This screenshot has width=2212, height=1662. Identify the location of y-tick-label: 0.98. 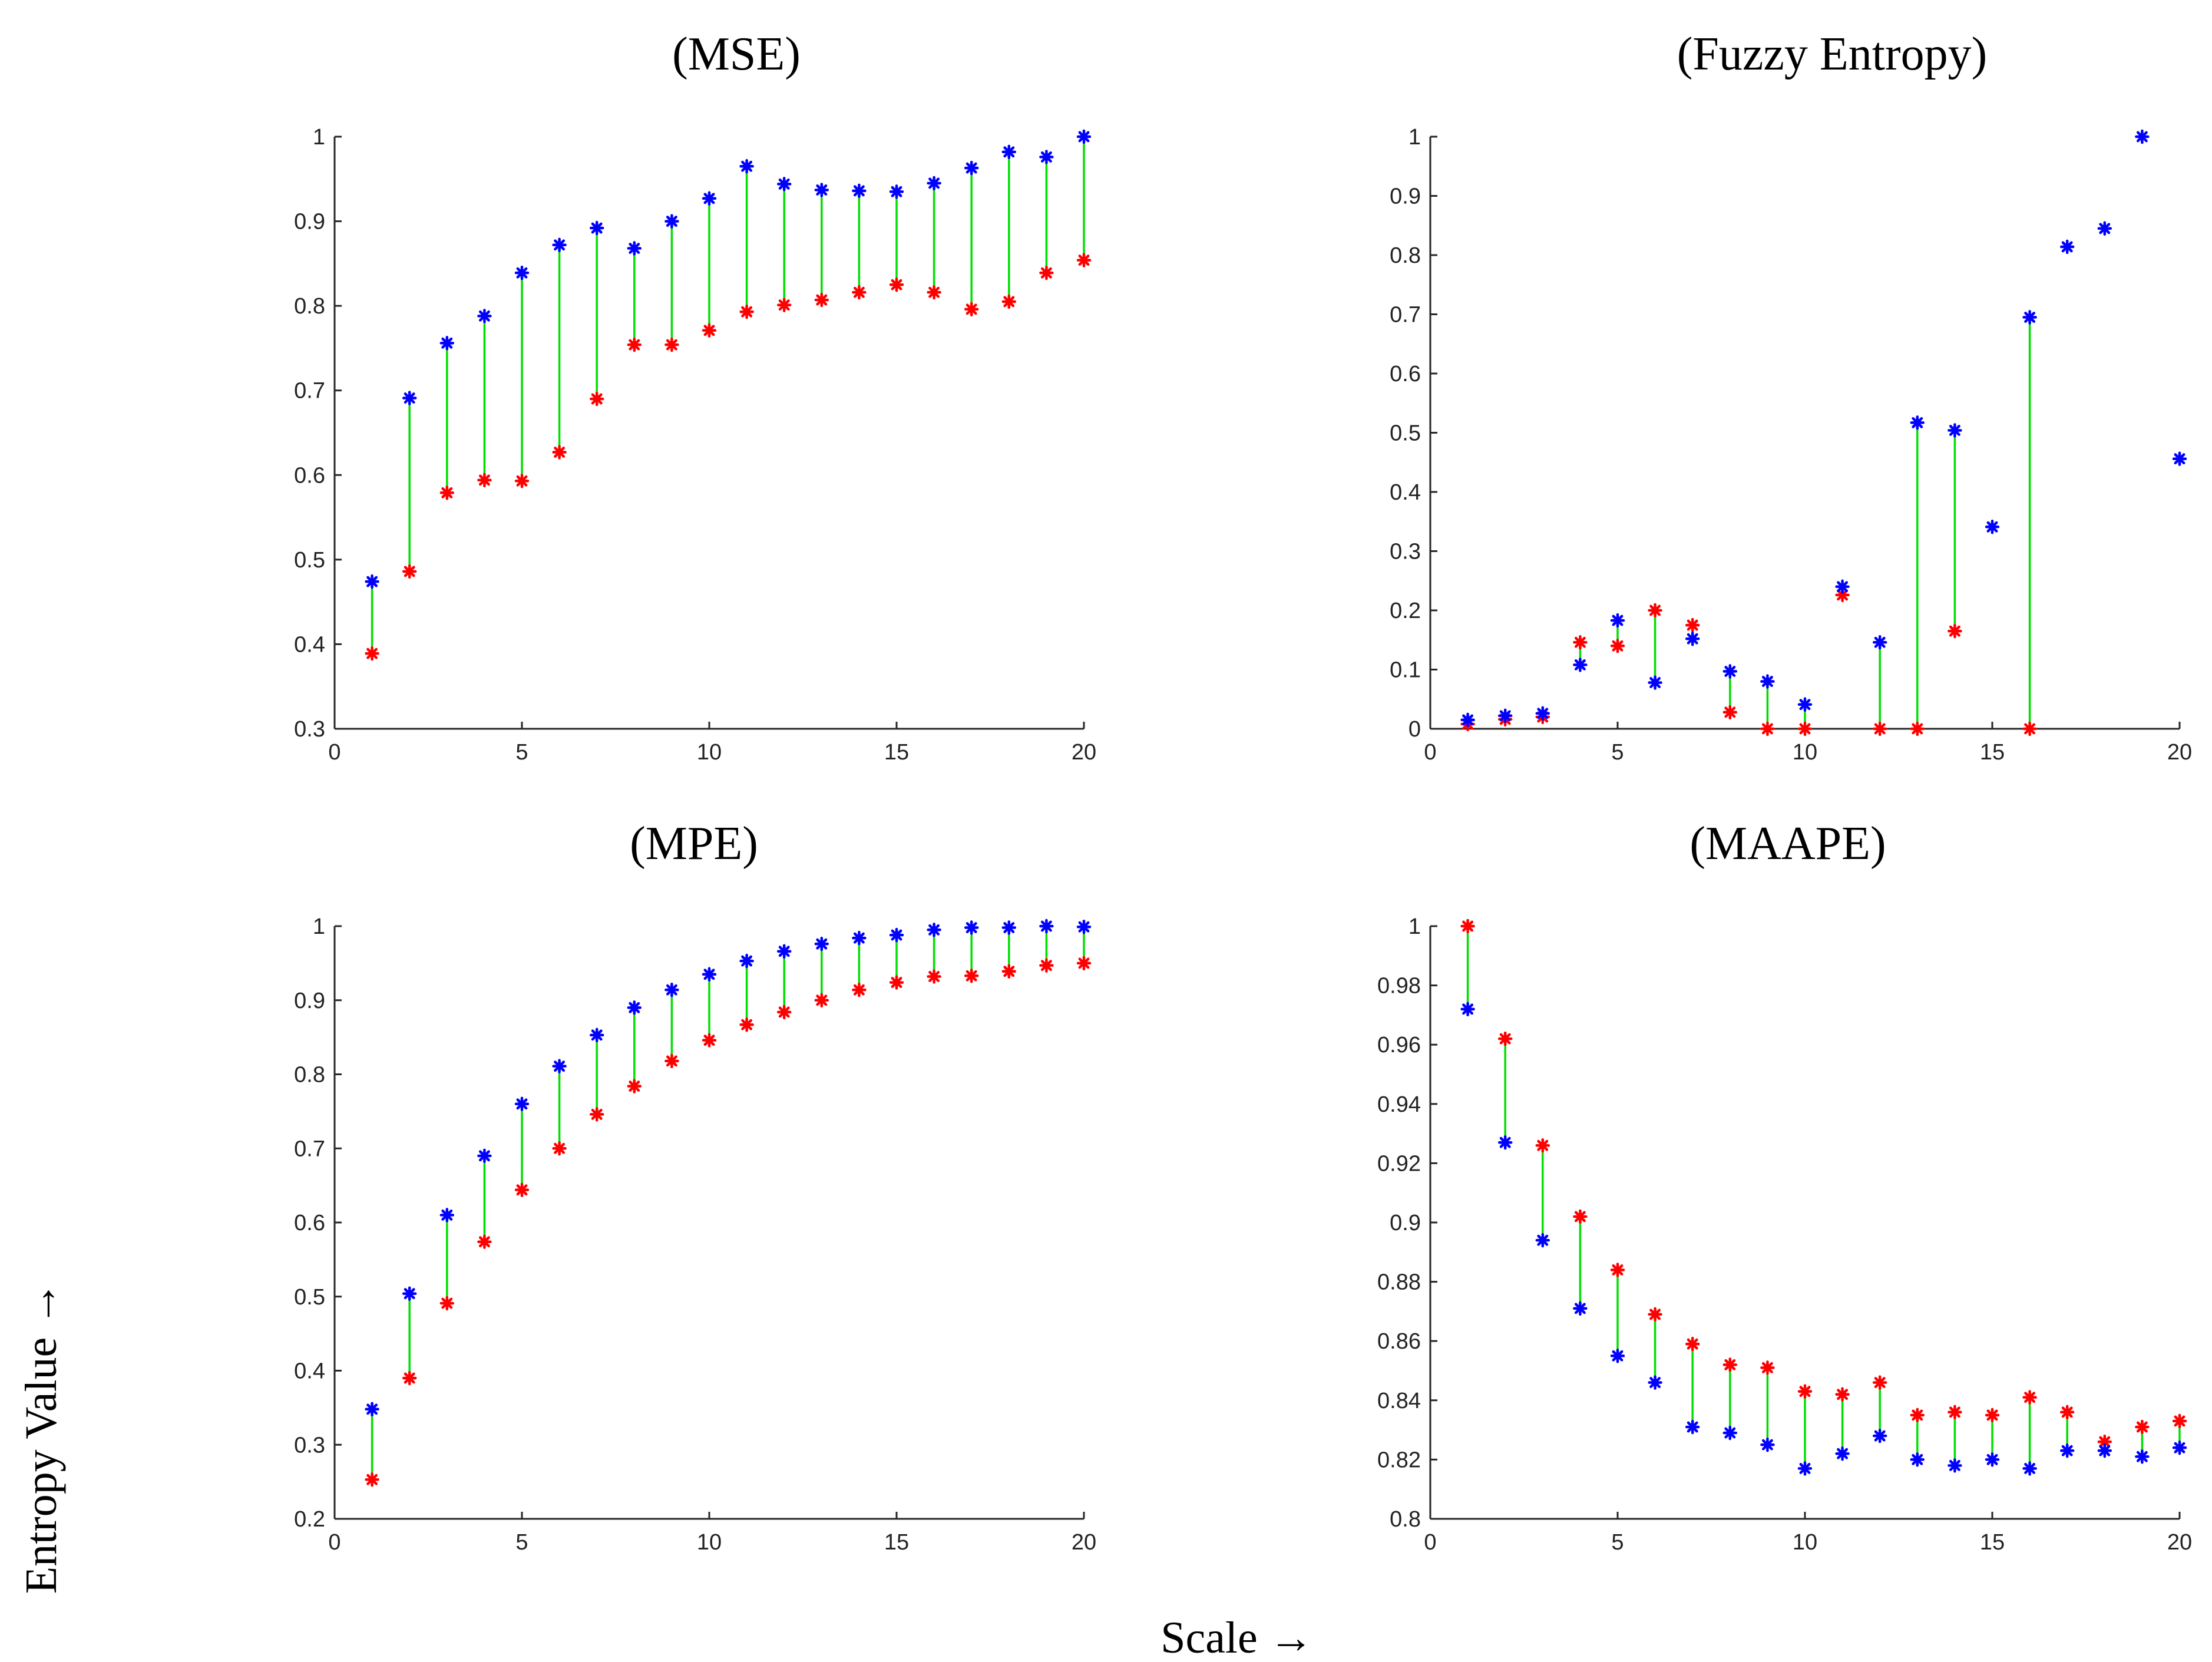
(1399, 986).